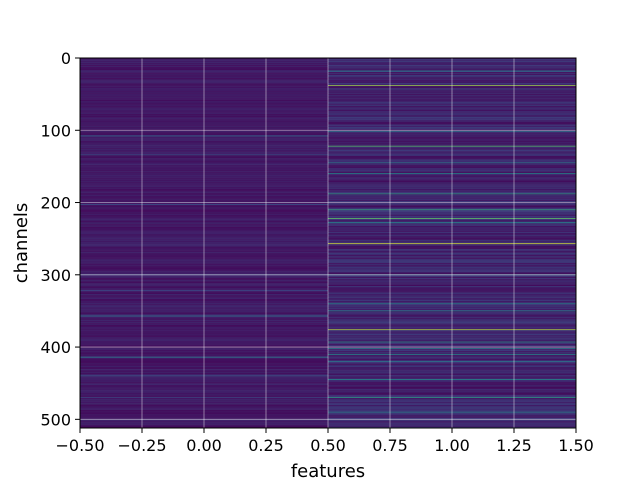  I want to click on y-tick-label: 0, so click(66, 58).